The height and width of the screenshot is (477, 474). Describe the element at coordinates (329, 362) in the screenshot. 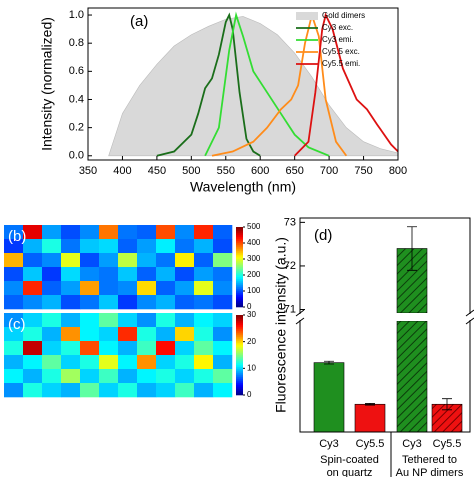

I see `error-bar` at that location.